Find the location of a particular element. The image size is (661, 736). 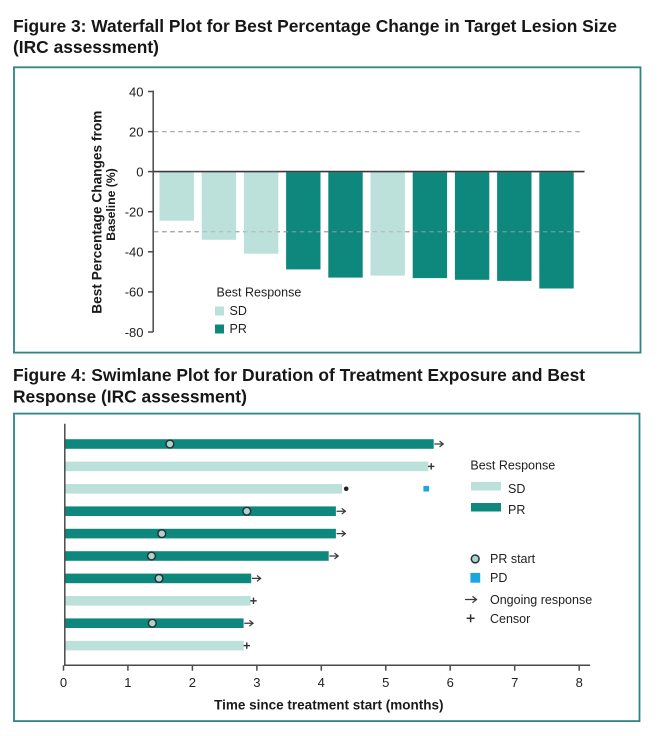

svg-text: Best Percentage Changes from is located at coordinates (96, 212).